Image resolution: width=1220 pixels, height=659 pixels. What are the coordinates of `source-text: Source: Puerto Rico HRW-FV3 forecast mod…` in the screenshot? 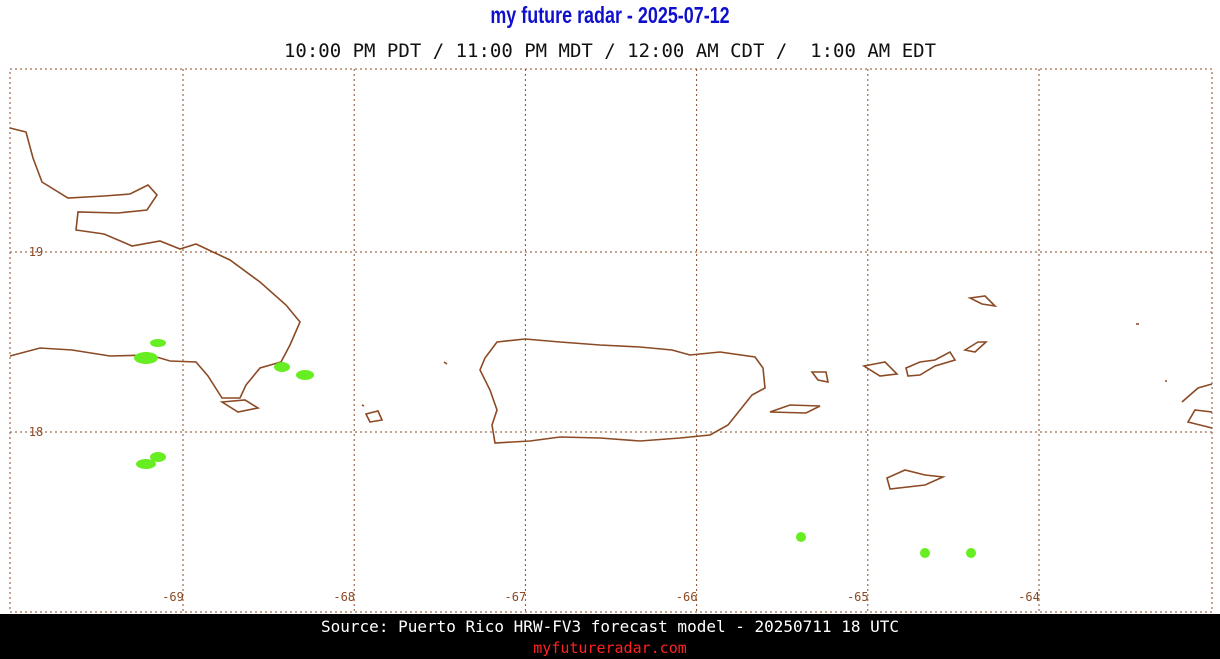 It's located at (610, 626).